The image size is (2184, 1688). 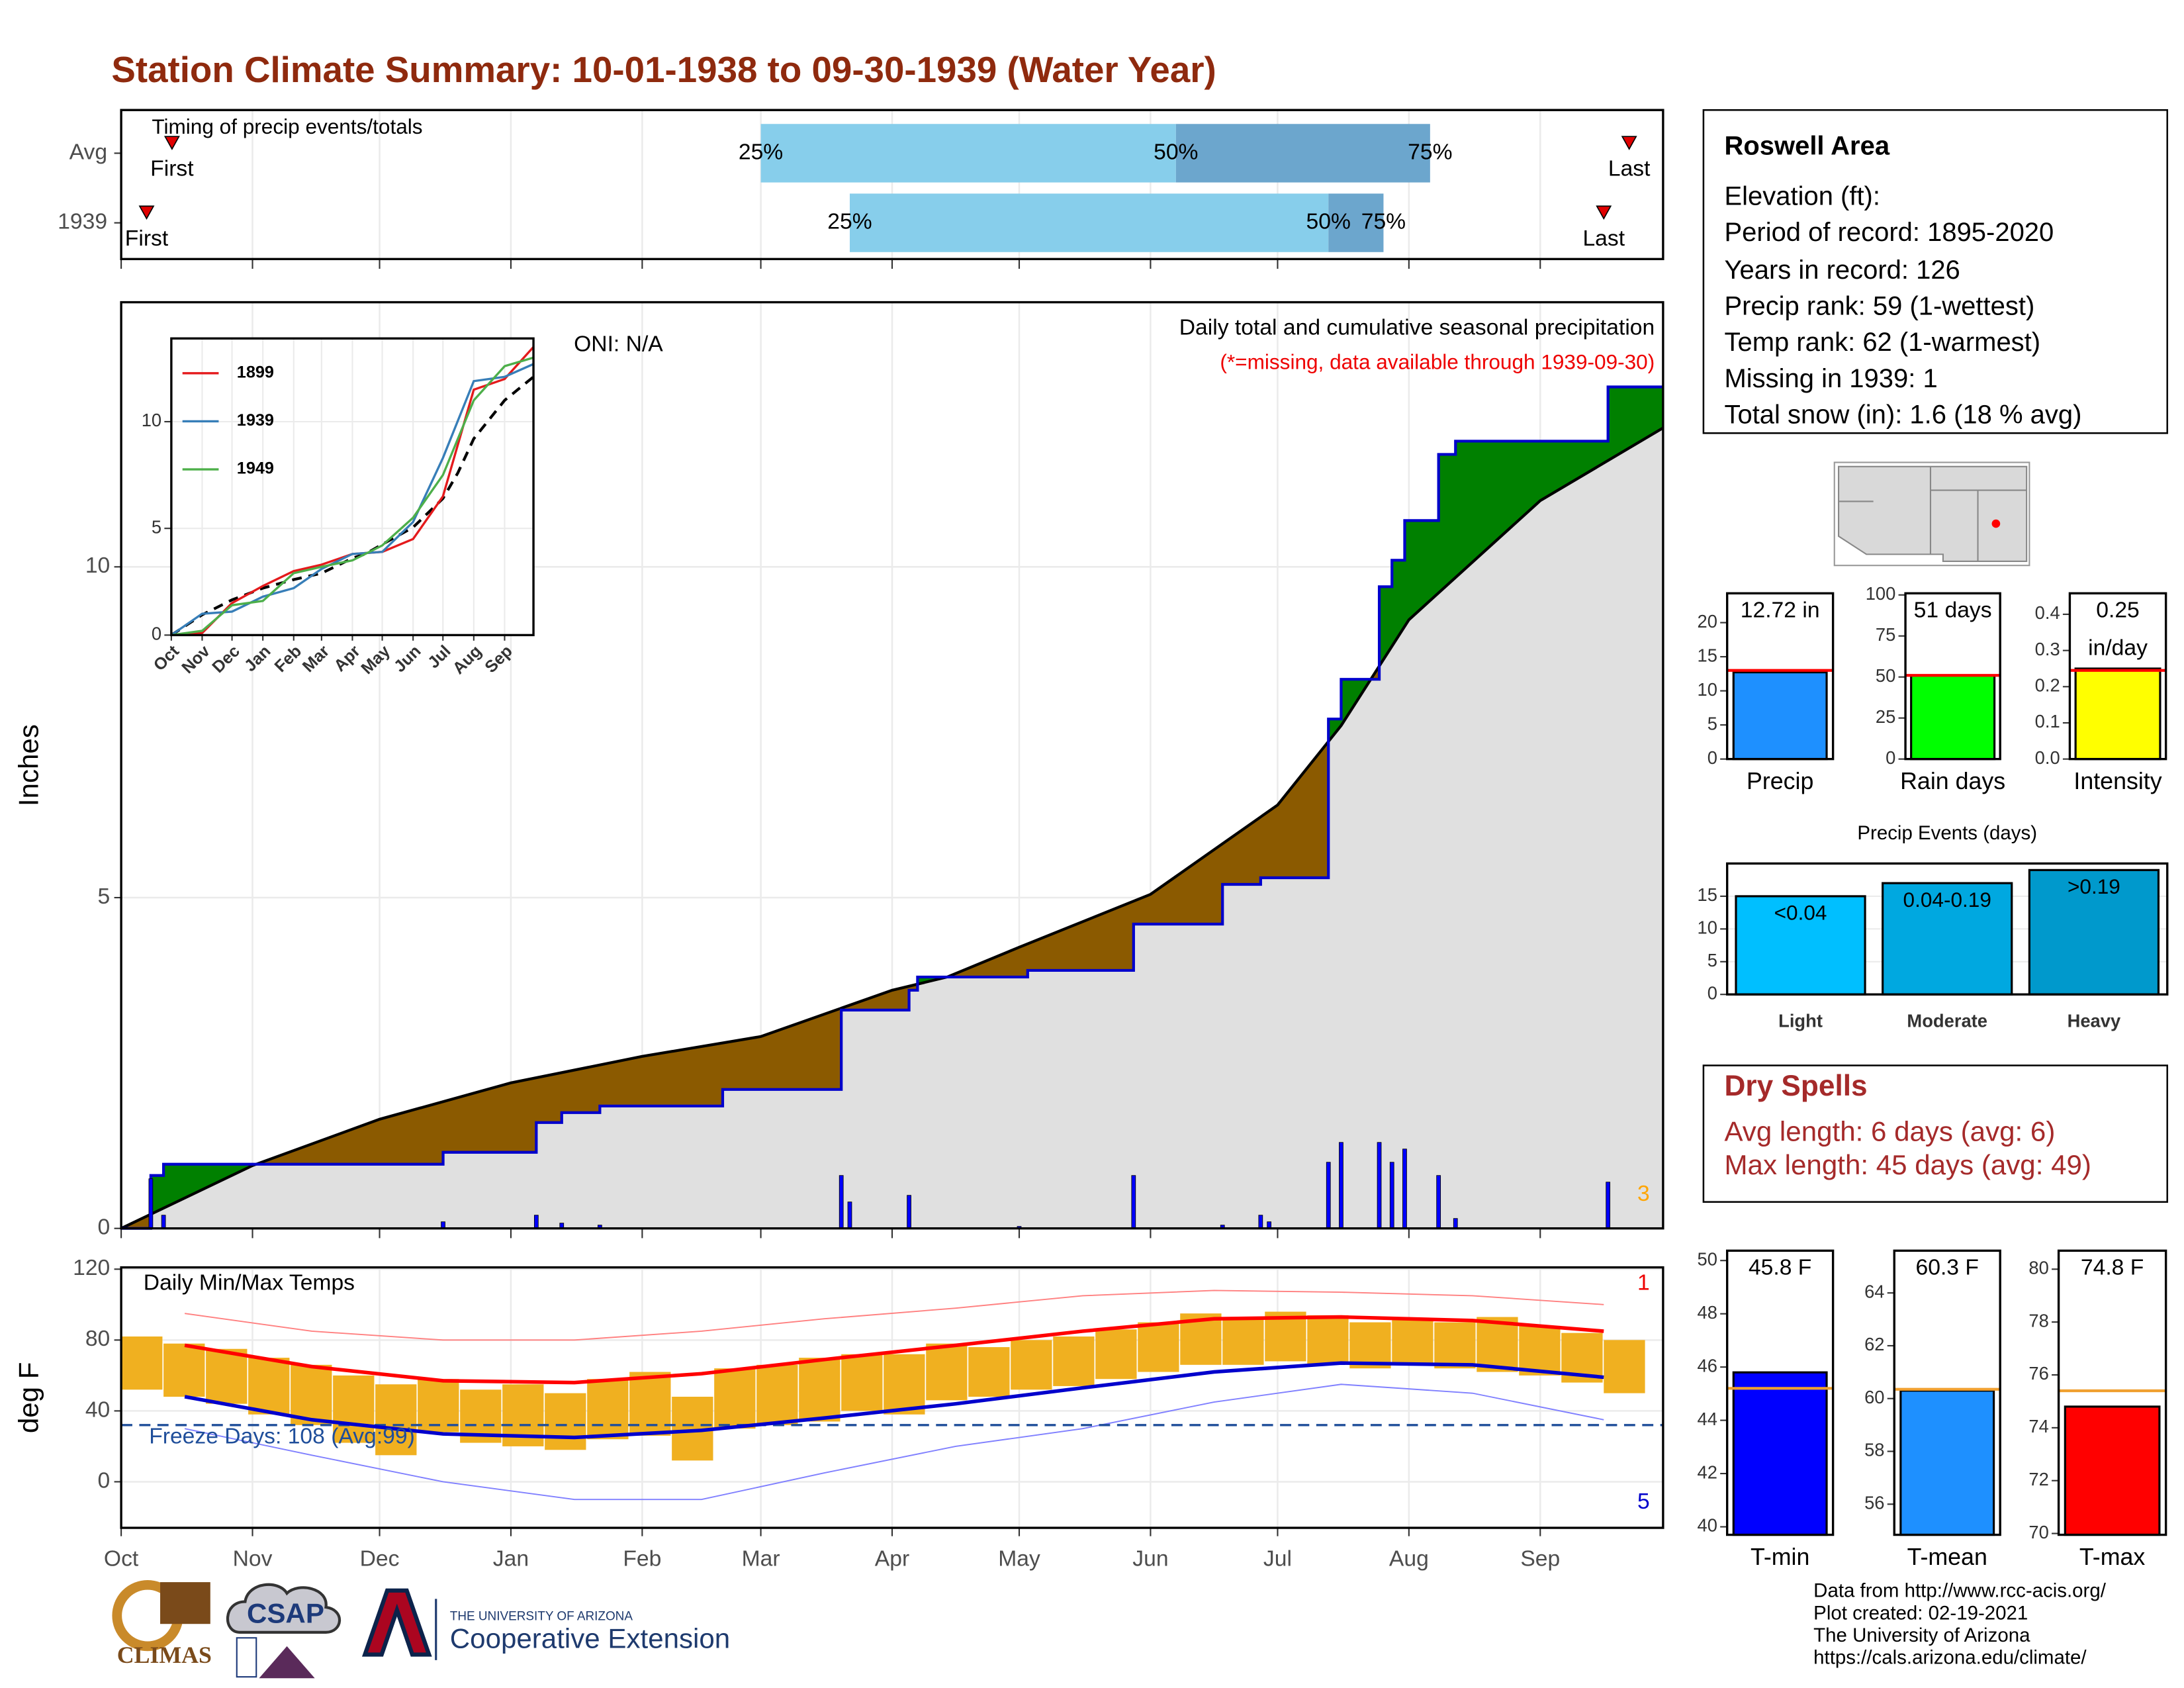 What do you see at coordinates (1874, 1344) in the screenshot?
I see `y-tick-label: 62` at bounding box center [1874, 1344].